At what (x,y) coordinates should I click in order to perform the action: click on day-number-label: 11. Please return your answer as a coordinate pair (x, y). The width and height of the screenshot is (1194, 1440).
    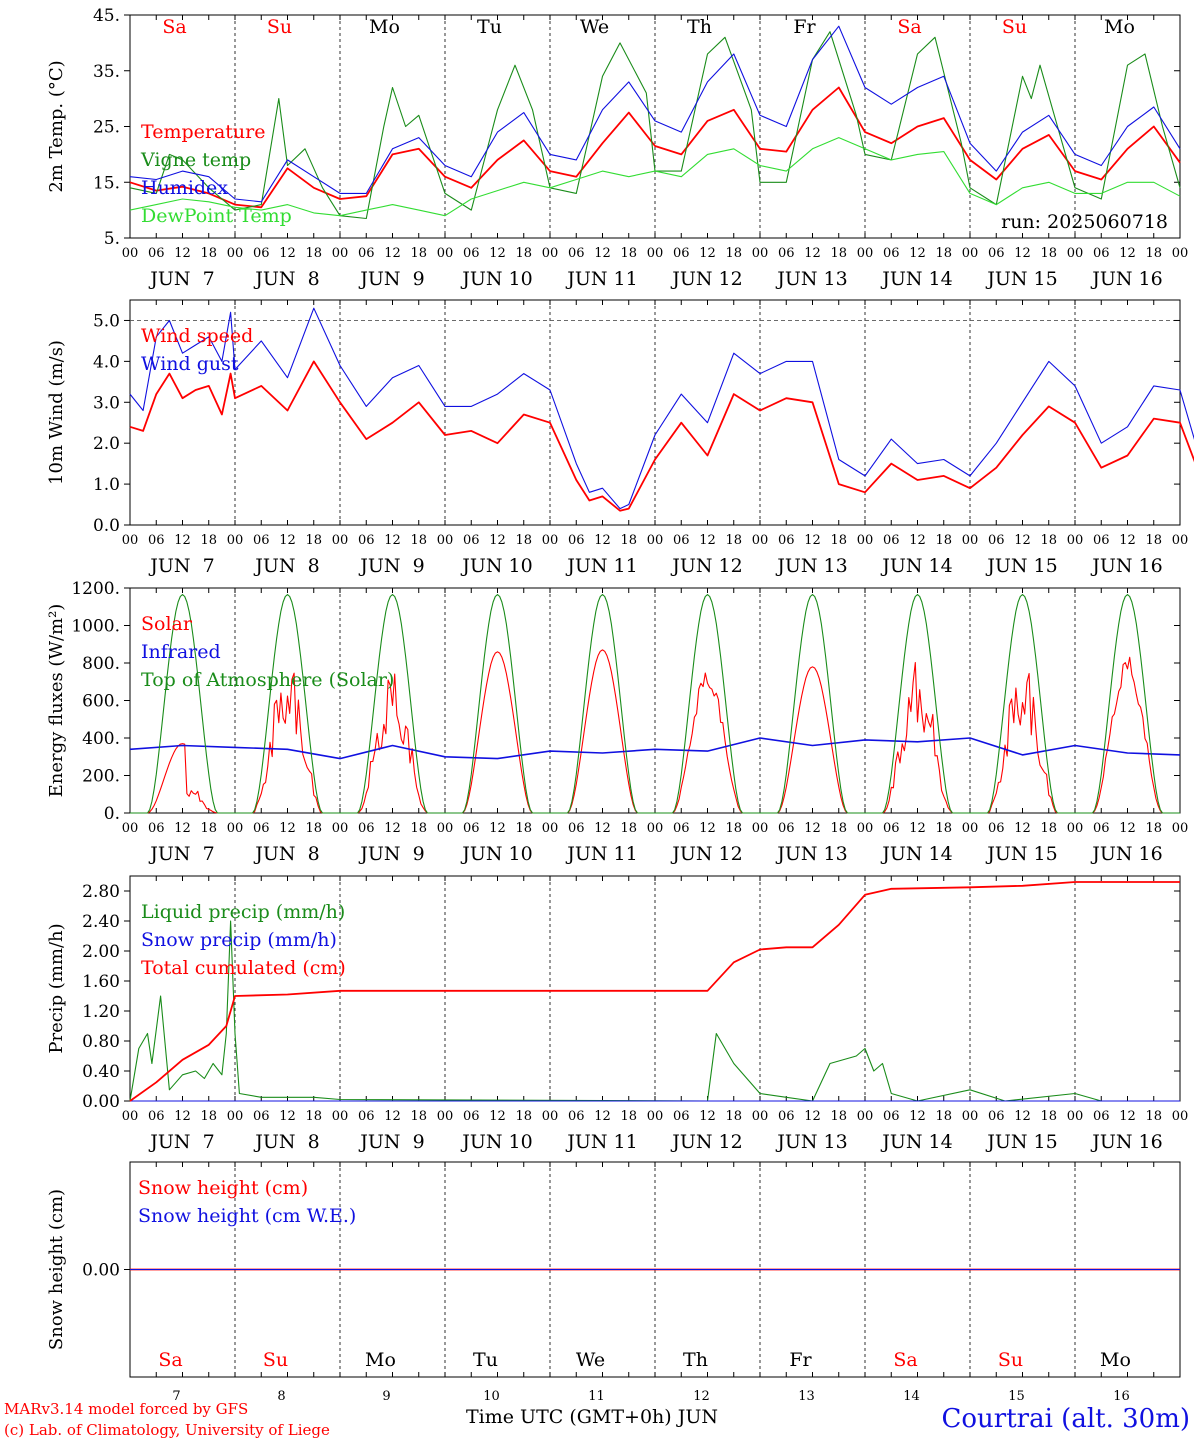
    Looking at the image, I should click on (596, 1396).